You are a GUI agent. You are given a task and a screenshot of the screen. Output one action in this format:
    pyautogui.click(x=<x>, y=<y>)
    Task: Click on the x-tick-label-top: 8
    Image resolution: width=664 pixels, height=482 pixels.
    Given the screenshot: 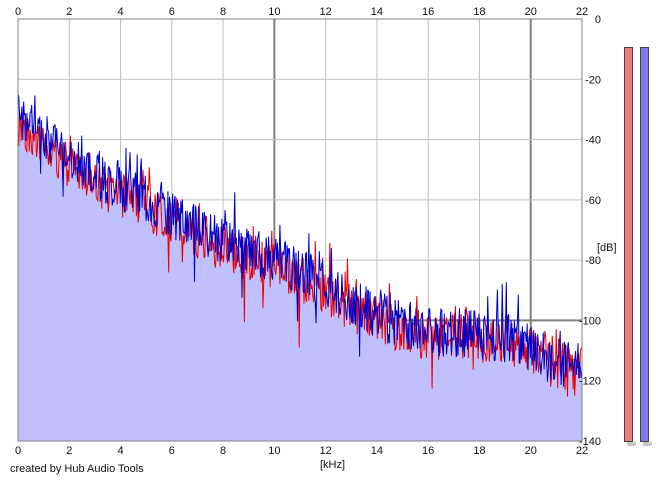 What is the action you would take?
    pyautogui.click(x=223, y=12)
    